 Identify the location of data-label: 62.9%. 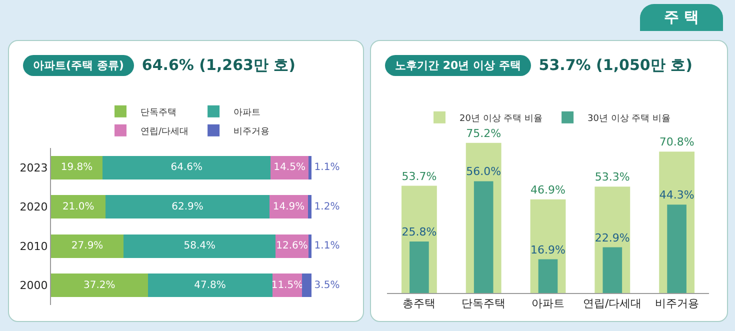
(188, 206).